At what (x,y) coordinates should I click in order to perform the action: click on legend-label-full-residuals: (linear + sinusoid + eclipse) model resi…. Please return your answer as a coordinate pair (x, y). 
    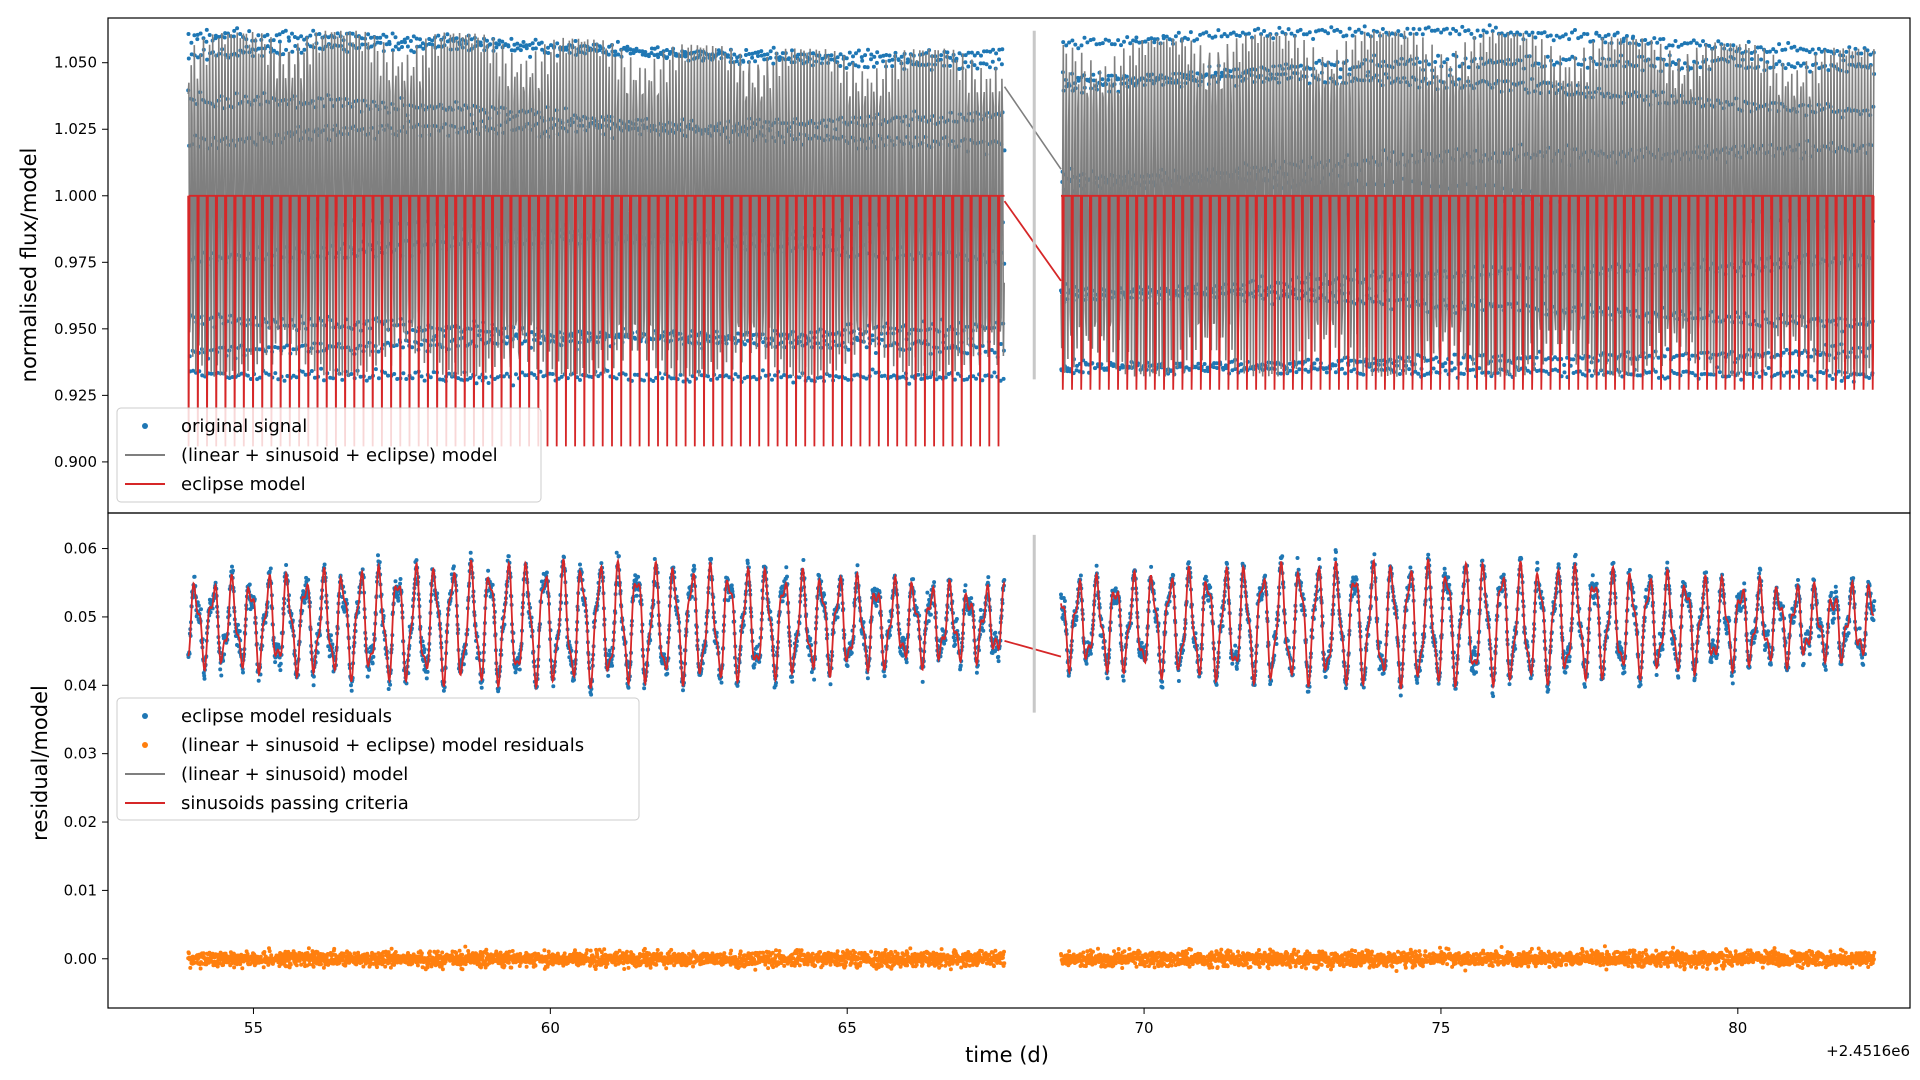
    Looking at the image, I should click on (382, 745).